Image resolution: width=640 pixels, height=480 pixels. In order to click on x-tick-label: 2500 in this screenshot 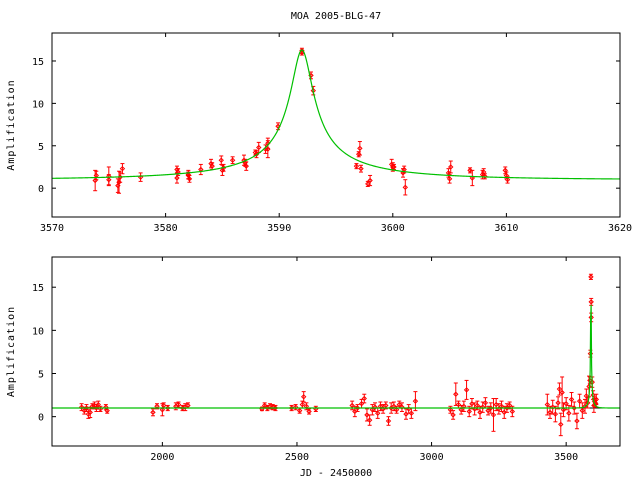, I will do `click(297, 457)`.